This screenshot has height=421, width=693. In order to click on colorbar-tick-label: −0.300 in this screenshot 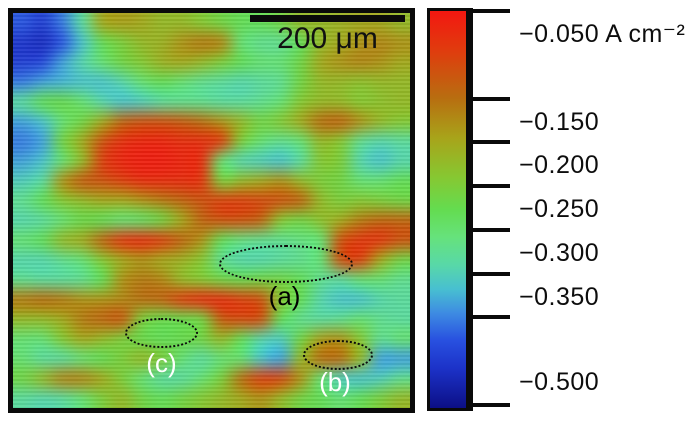, I will do `click(559, 252)`.